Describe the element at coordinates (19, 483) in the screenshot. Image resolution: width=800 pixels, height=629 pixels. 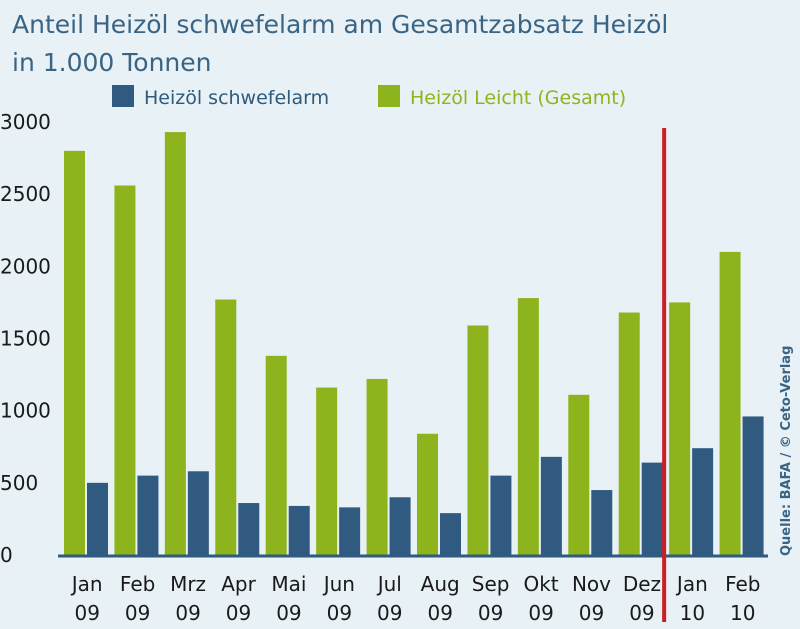
I see `y-tick-label: 500` at that location.